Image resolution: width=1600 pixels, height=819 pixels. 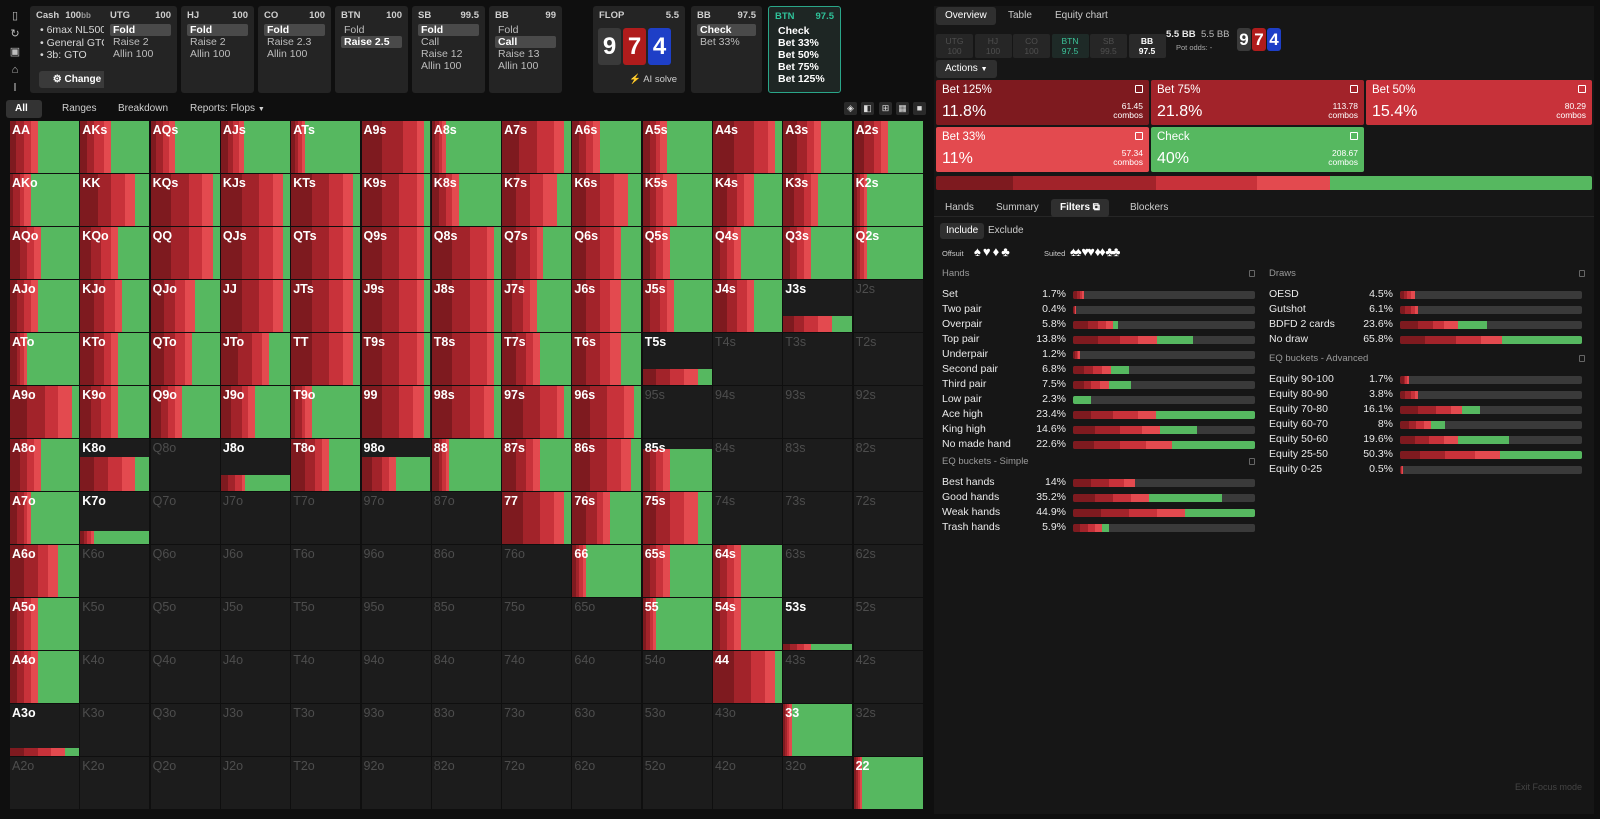 I want to click on hand-cell: 64o, so click(x=607, y=677).